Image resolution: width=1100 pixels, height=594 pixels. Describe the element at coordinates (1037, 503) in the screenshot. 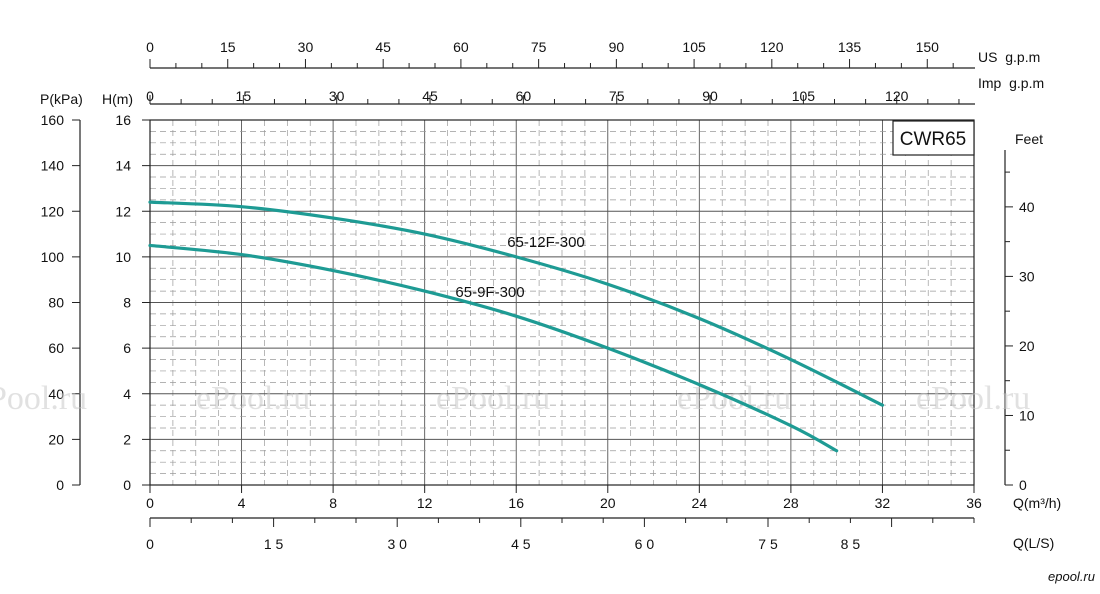

I see `flow-m3h-axis-title: Q(m³/h)` at that location.